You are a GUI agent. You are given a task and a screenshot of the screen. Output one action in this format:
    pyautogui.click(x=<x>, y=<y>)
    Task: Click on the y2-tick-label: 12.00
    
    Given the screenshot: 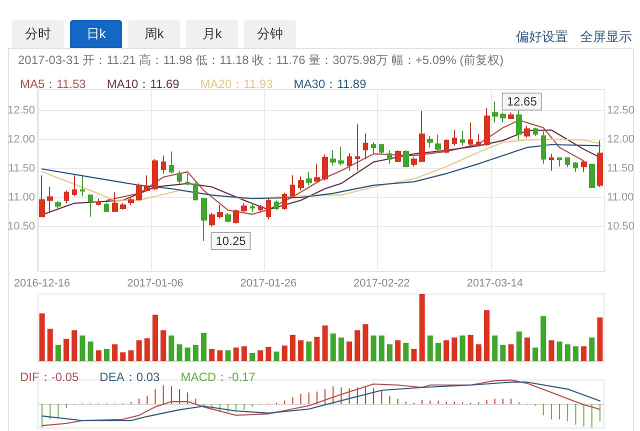 What is the action you would take?
    pyautogui.click(x=621, y=139)
    